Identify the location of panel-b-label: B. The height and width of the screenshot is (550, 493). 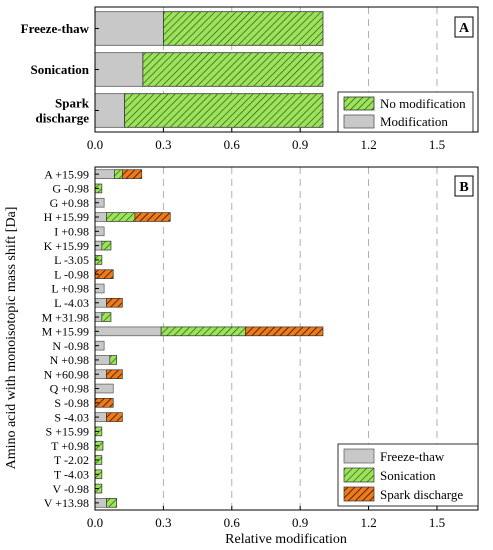
(463, 187).